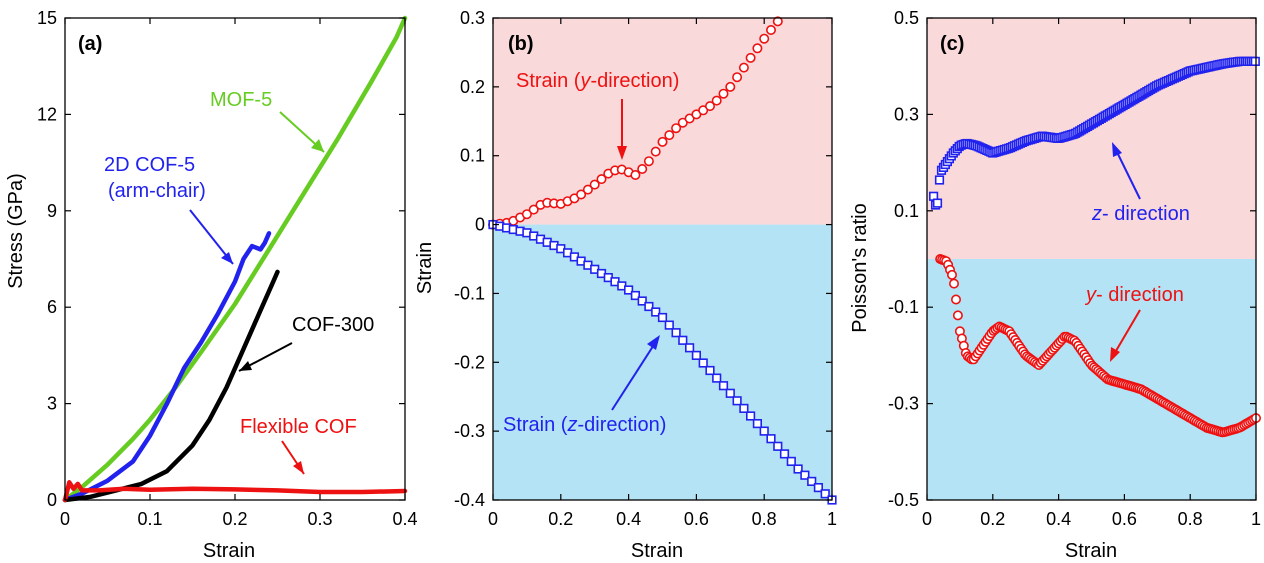 The height and width of the screenshot is (563, 1264). Describe the element at coordinates (90, 44) in the screenshot. I see `panel-a-label: (a)` at that location.